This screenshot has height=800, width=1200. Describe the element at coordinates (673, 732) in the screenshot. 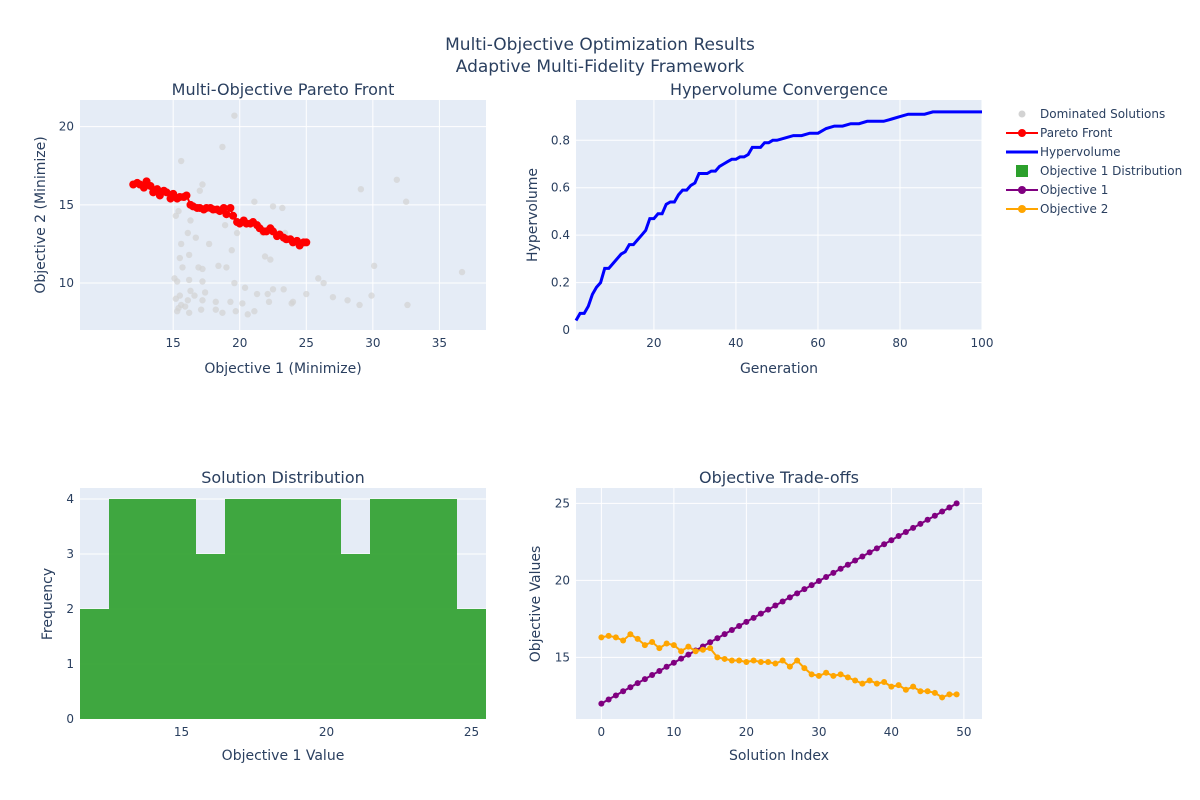

I see `x-tick-label: 10` at that location.